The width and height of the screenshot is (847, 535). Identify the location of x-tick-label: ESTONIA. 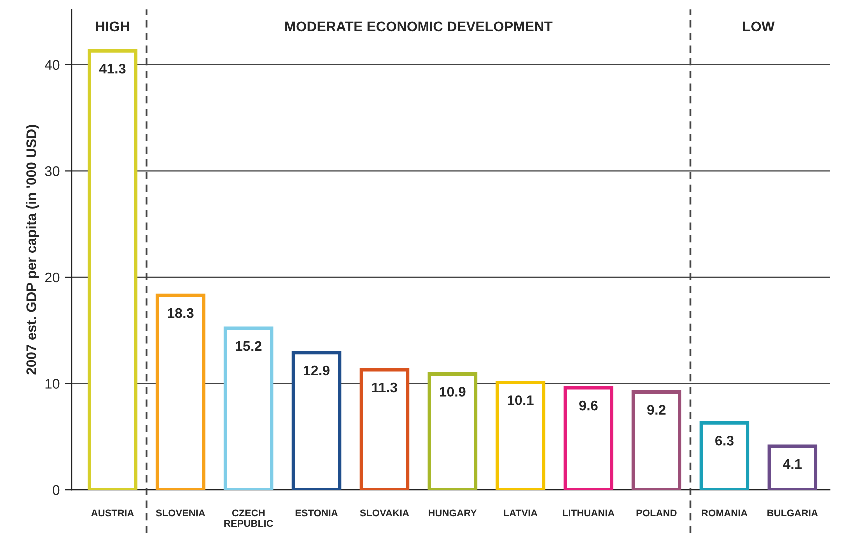
(317, 513).